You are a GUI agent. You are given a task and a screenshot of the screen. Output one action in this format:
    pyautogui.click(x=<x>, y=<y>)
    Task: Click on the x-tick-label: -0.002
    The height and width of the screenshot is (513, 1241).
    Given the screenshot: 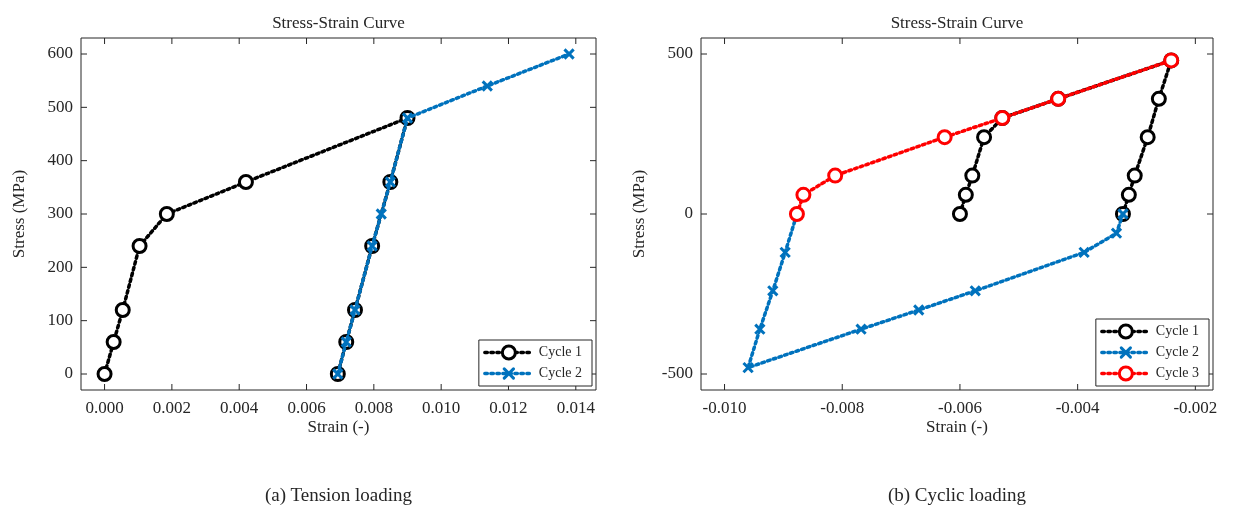 What is the action you would take?
    pyautogui.click(x=1195, y=407)
    